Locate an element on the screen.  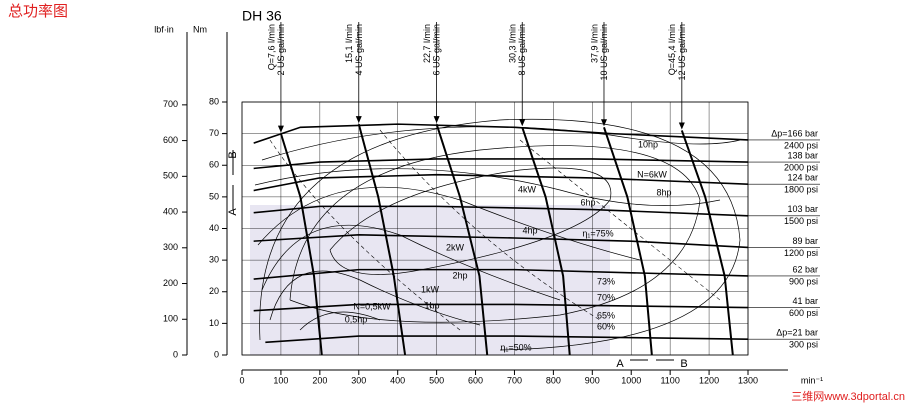
y-tick-label: 20 is located at coordinates (214, 291).